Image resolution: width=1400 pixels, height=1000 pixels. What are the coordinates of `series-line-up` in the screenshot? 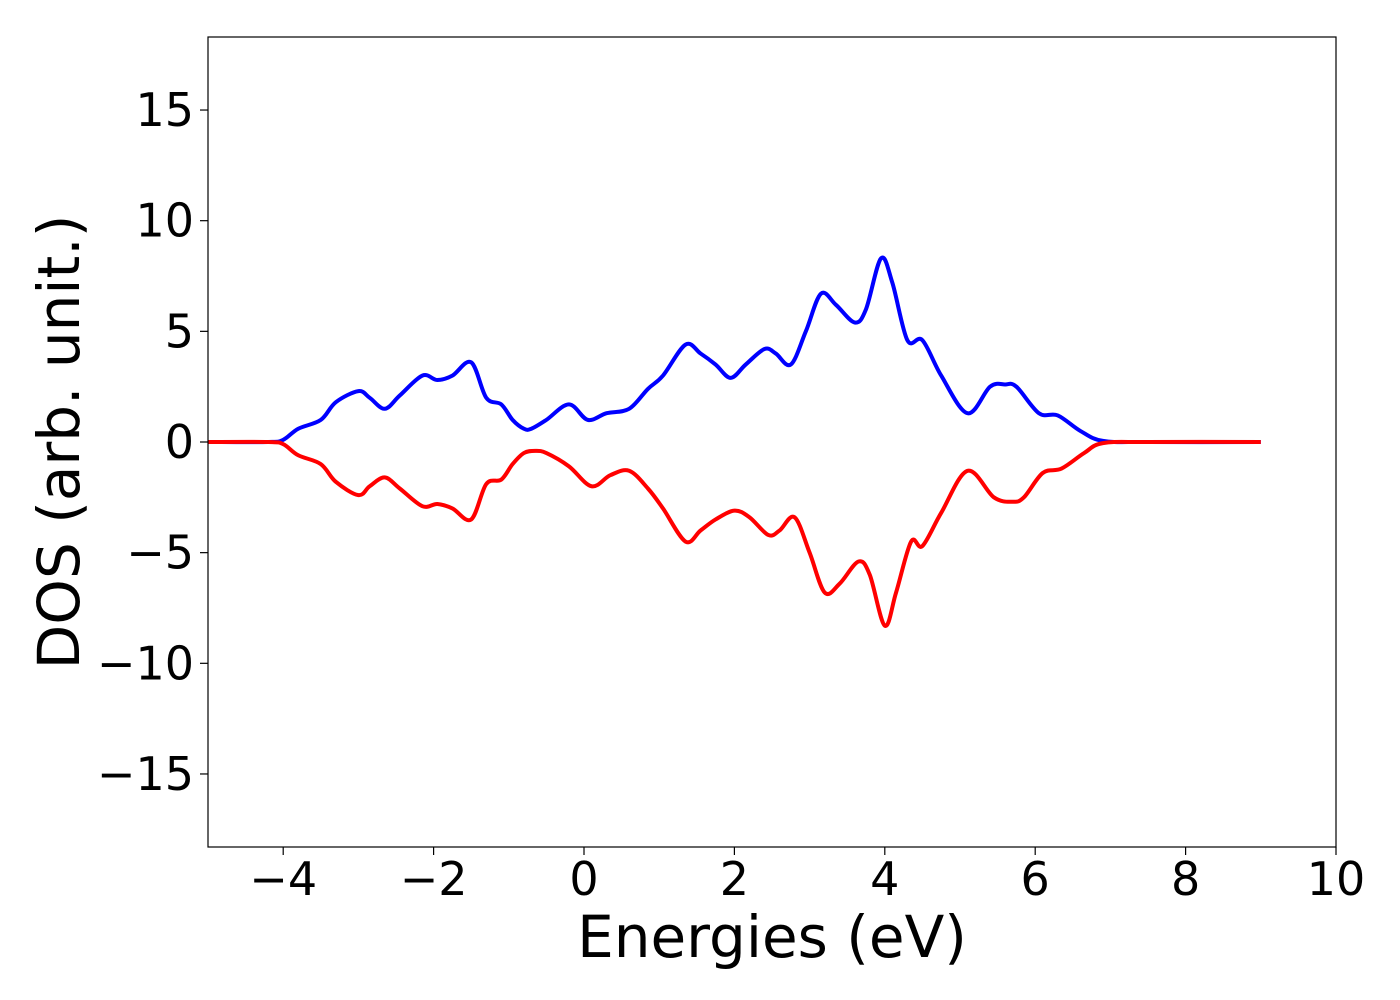 It's located at (734, 350).